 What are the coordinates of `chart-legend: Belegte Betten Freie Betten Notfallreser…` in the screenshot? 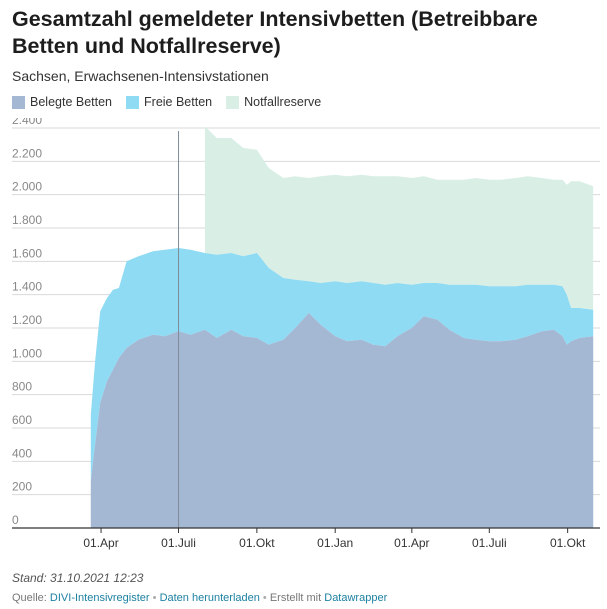 It's located at (173, 102).